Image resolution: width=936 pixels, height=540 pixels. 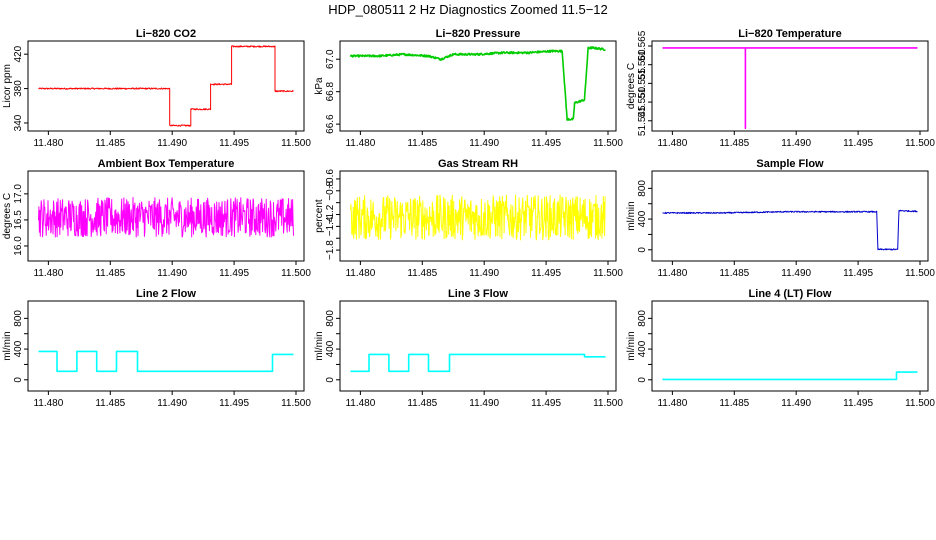 What do you see at coordinates (642, 45) in the screenshot?
I see `y-tick-label: 51.565` at bounding box center [642, 45].